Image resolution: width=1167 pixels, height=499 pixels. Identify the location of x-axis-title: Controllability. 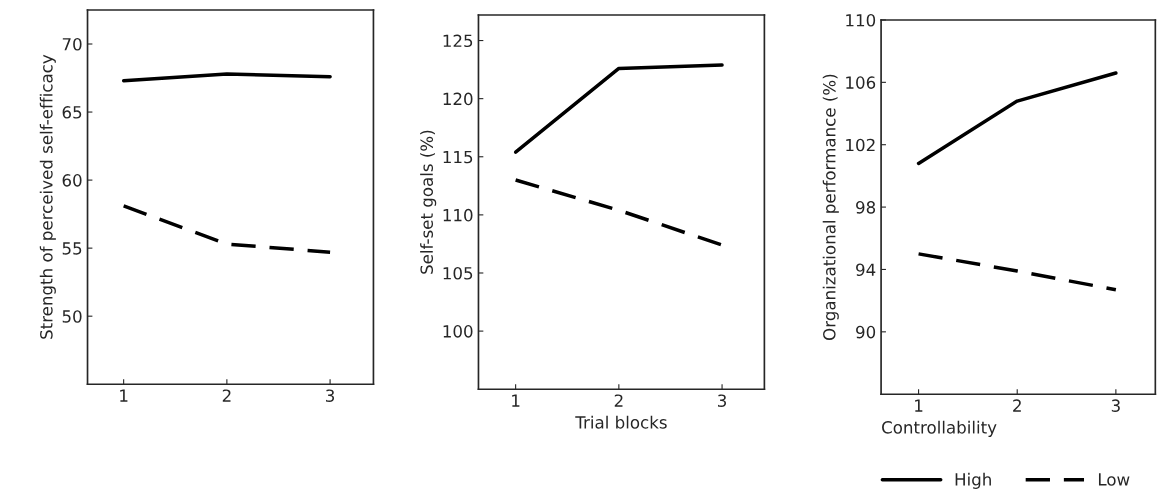
(939, 428).